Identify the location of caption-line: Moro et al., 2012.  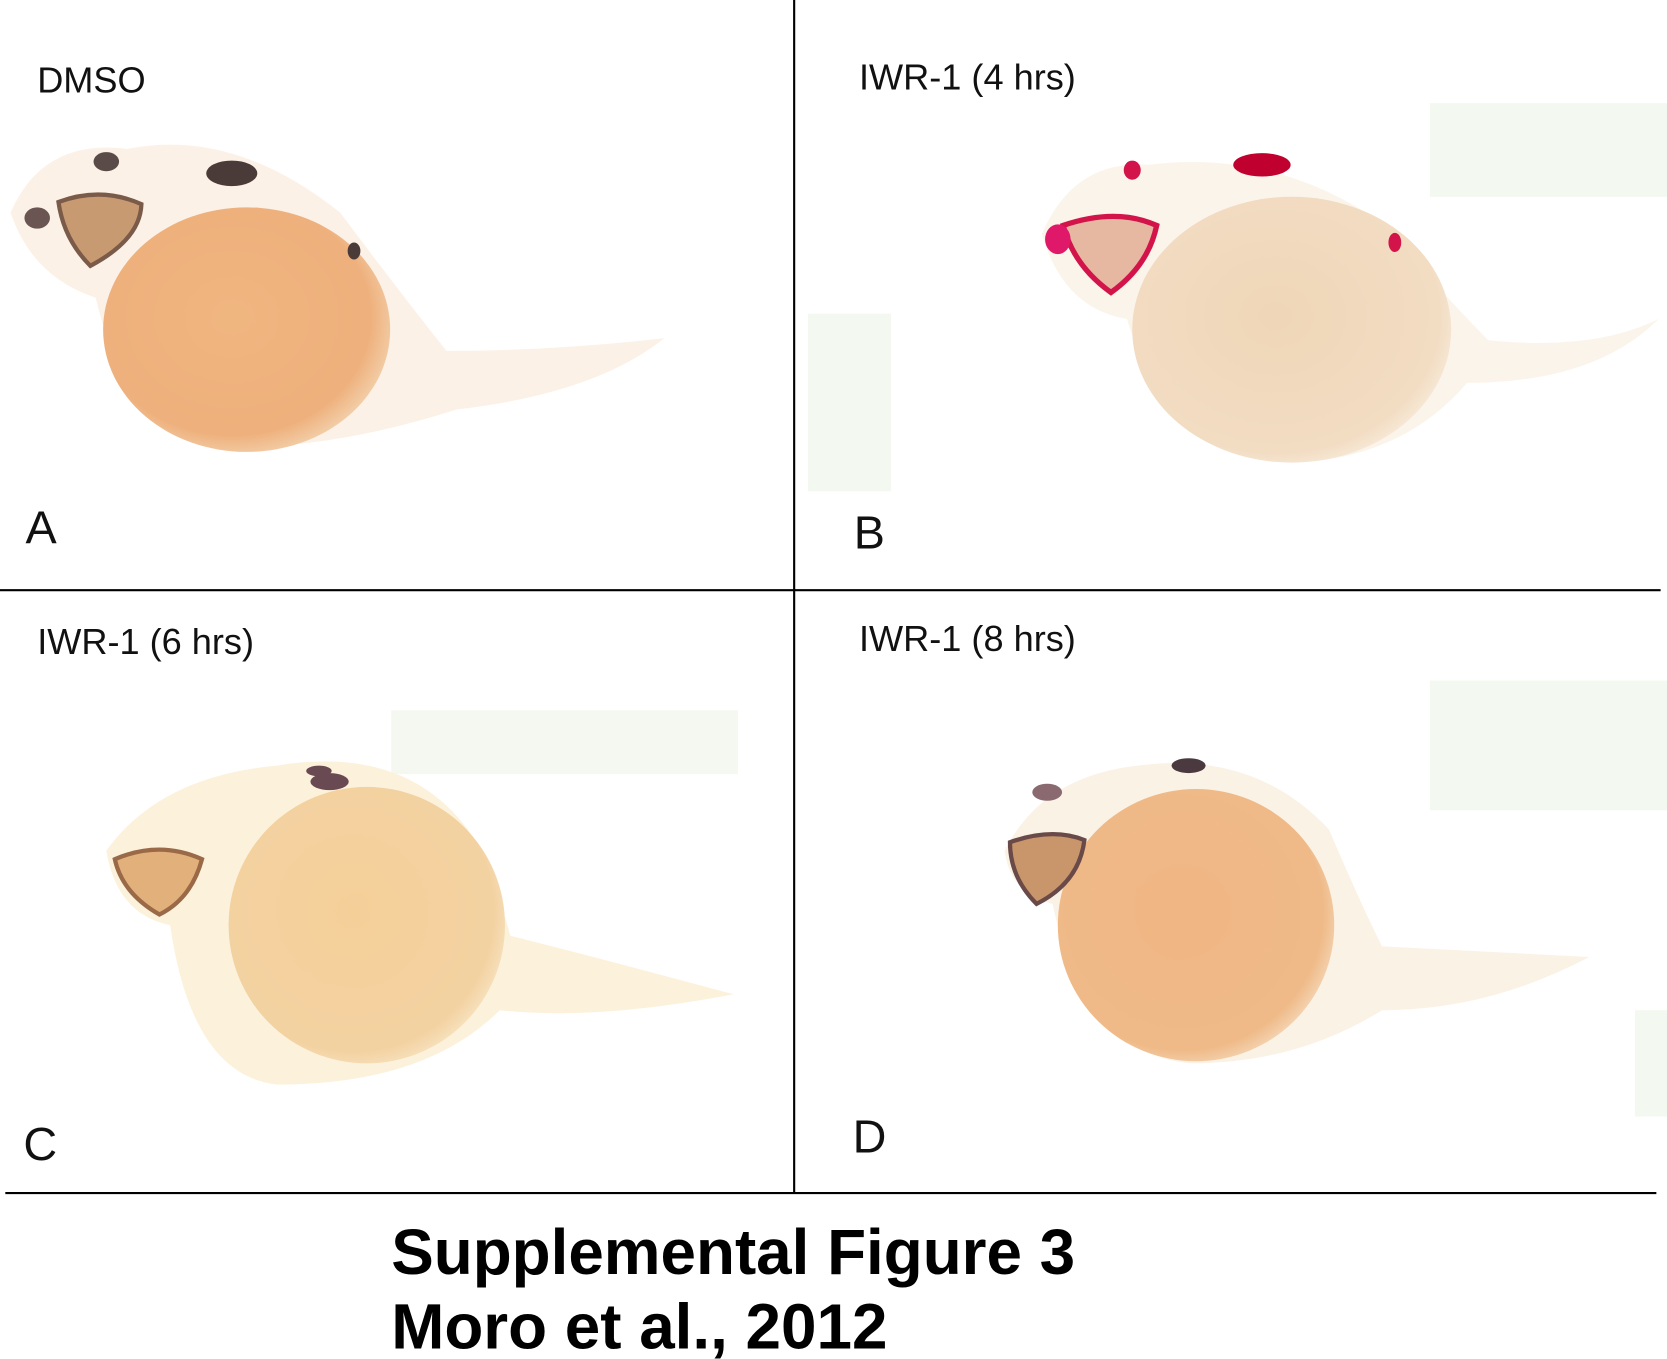
(639, 1324).